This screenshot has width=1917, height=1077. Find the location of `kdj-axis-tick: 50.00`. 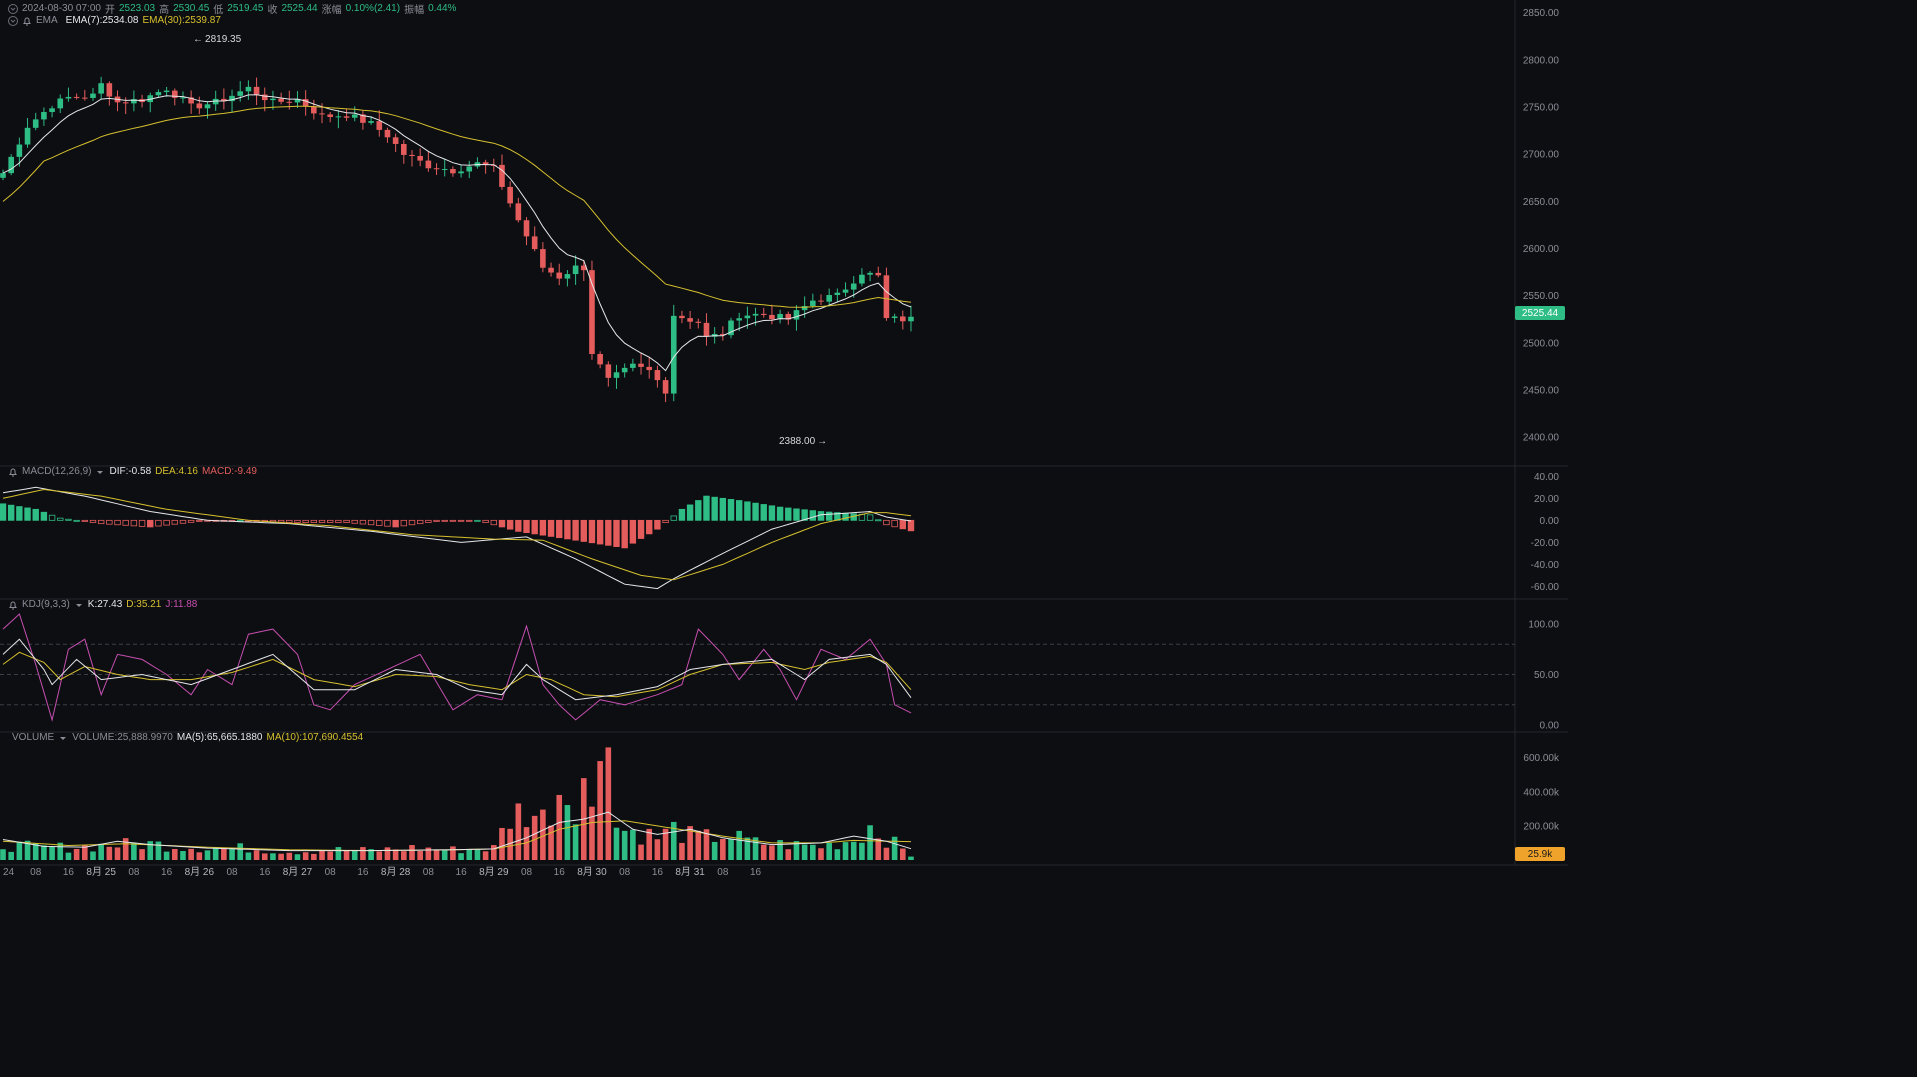

kdj-axis-tick: 50.00 is located at coordinates (1546, 675).